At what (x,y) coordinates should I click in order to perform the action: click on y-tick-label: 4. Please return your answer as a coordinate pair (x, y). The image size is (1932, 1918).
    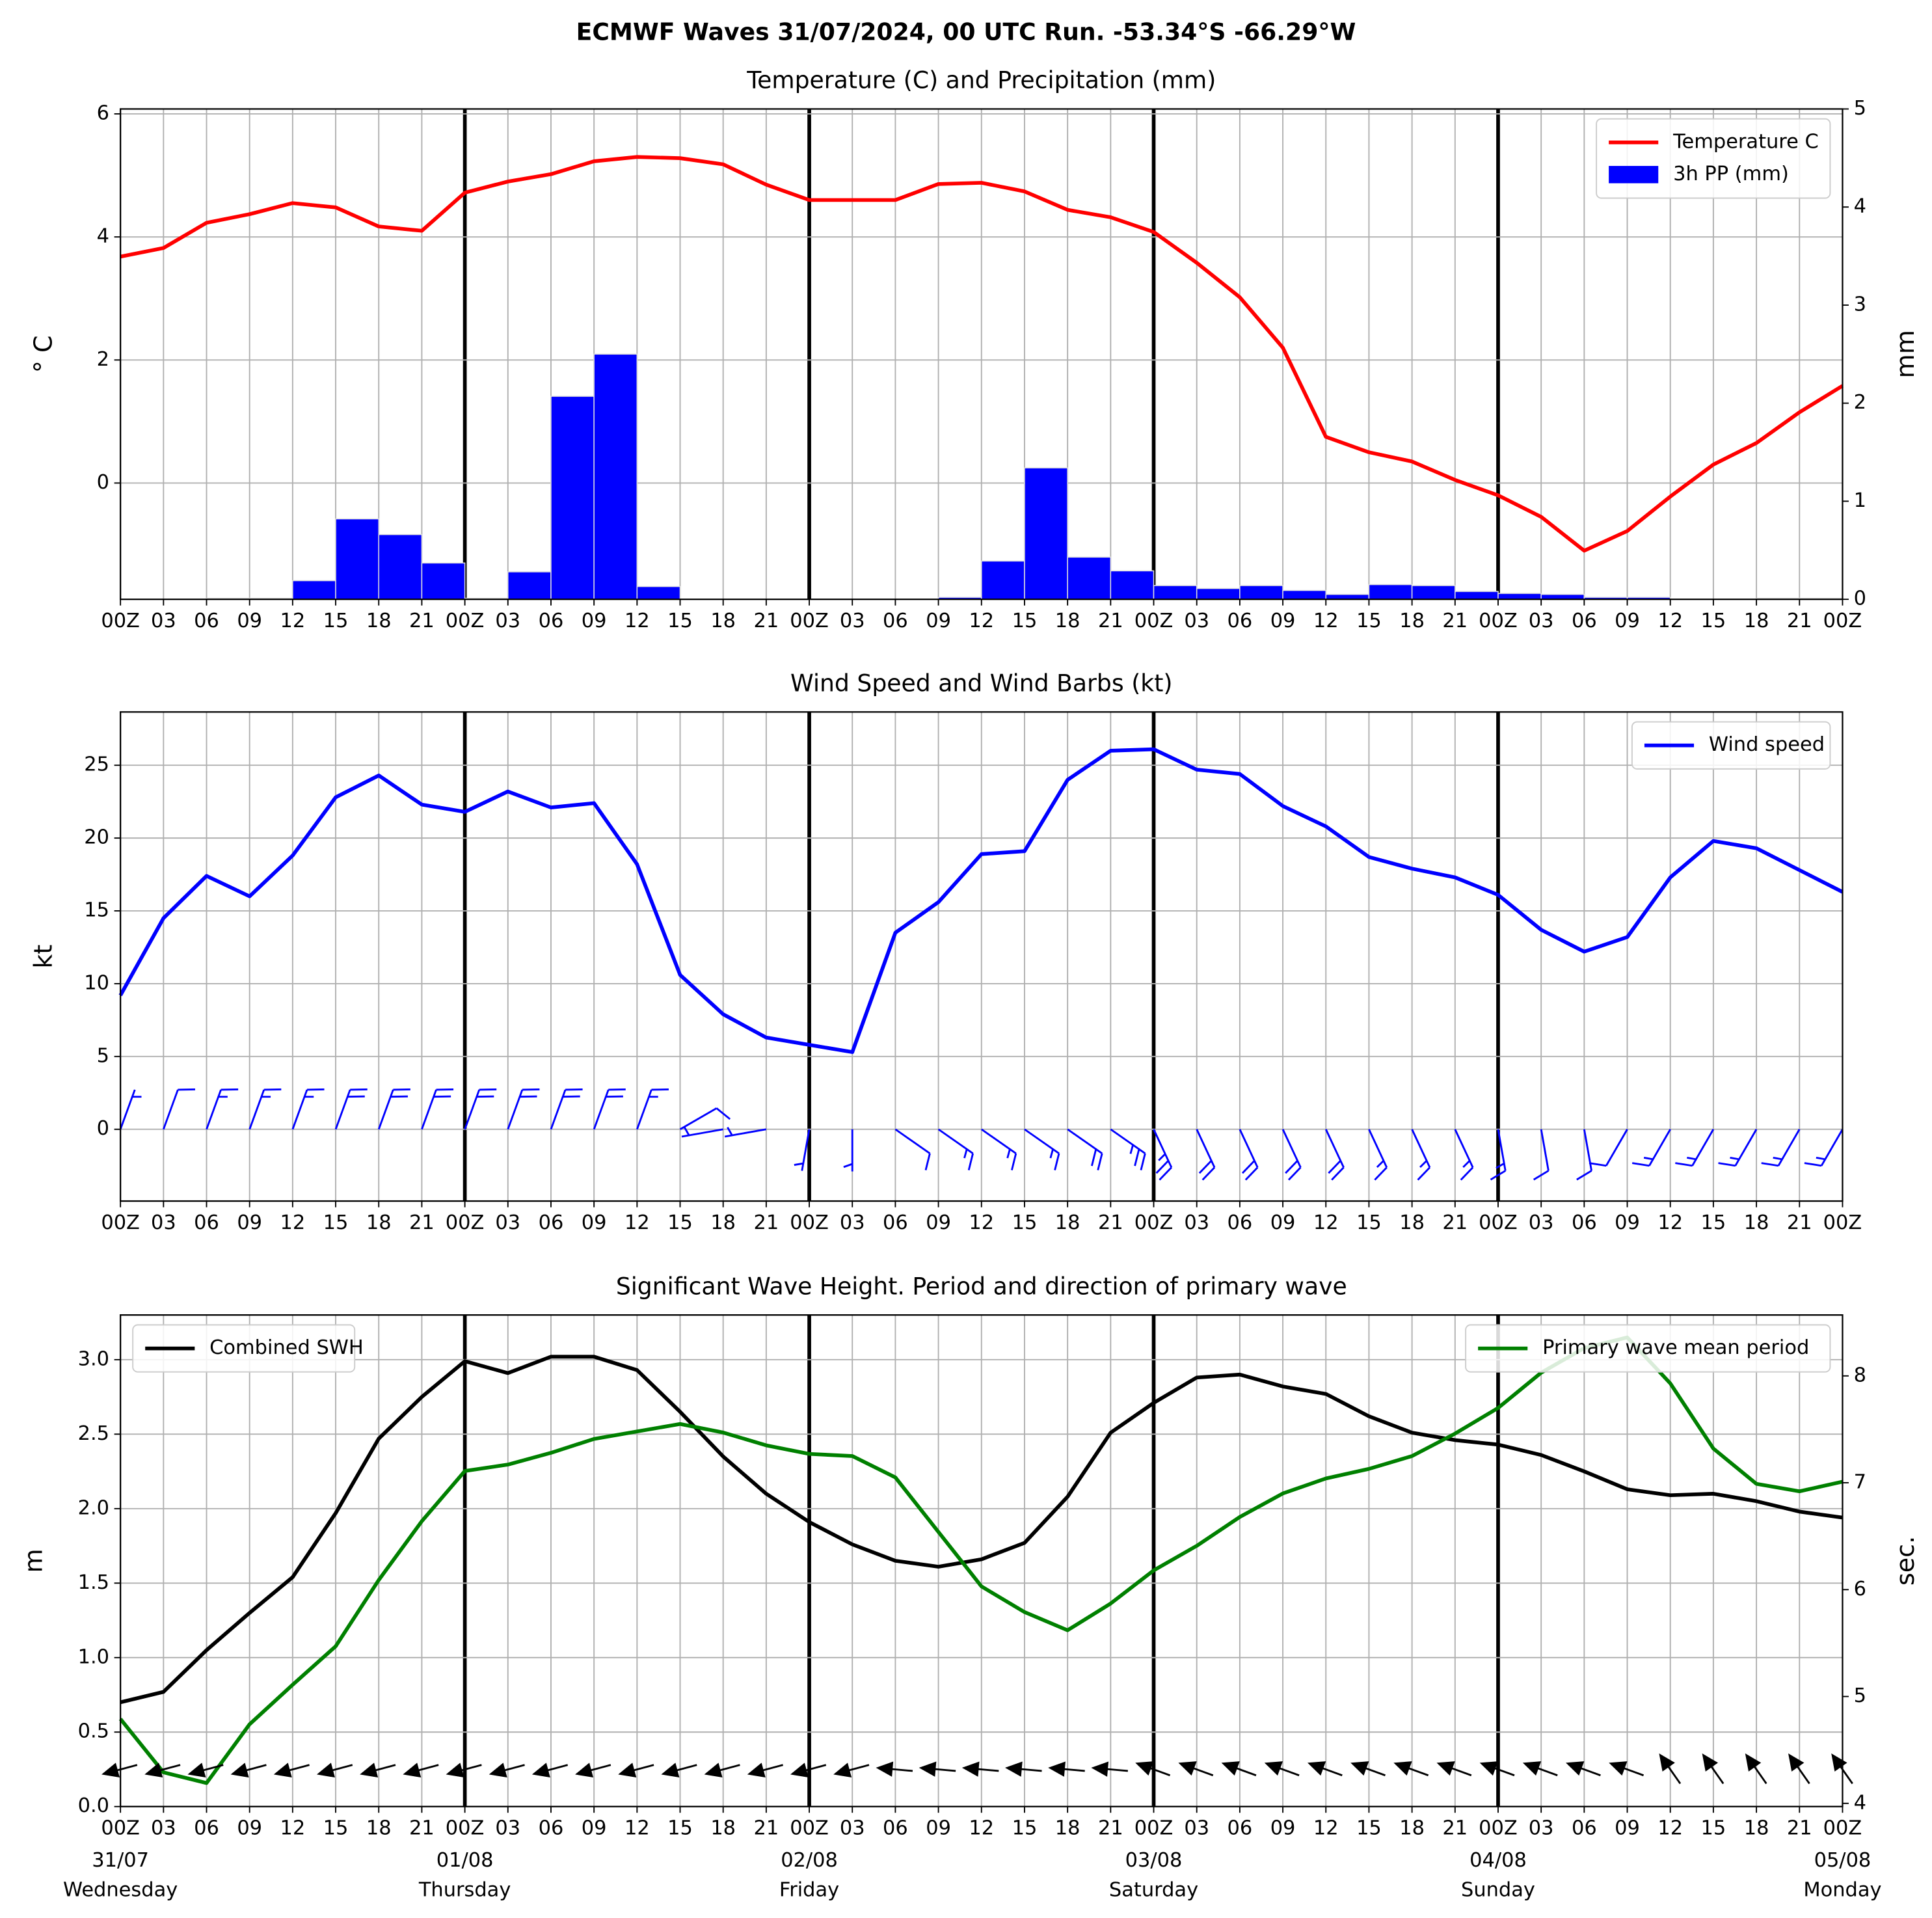
    Looking at the image, I should click on (103, 236).